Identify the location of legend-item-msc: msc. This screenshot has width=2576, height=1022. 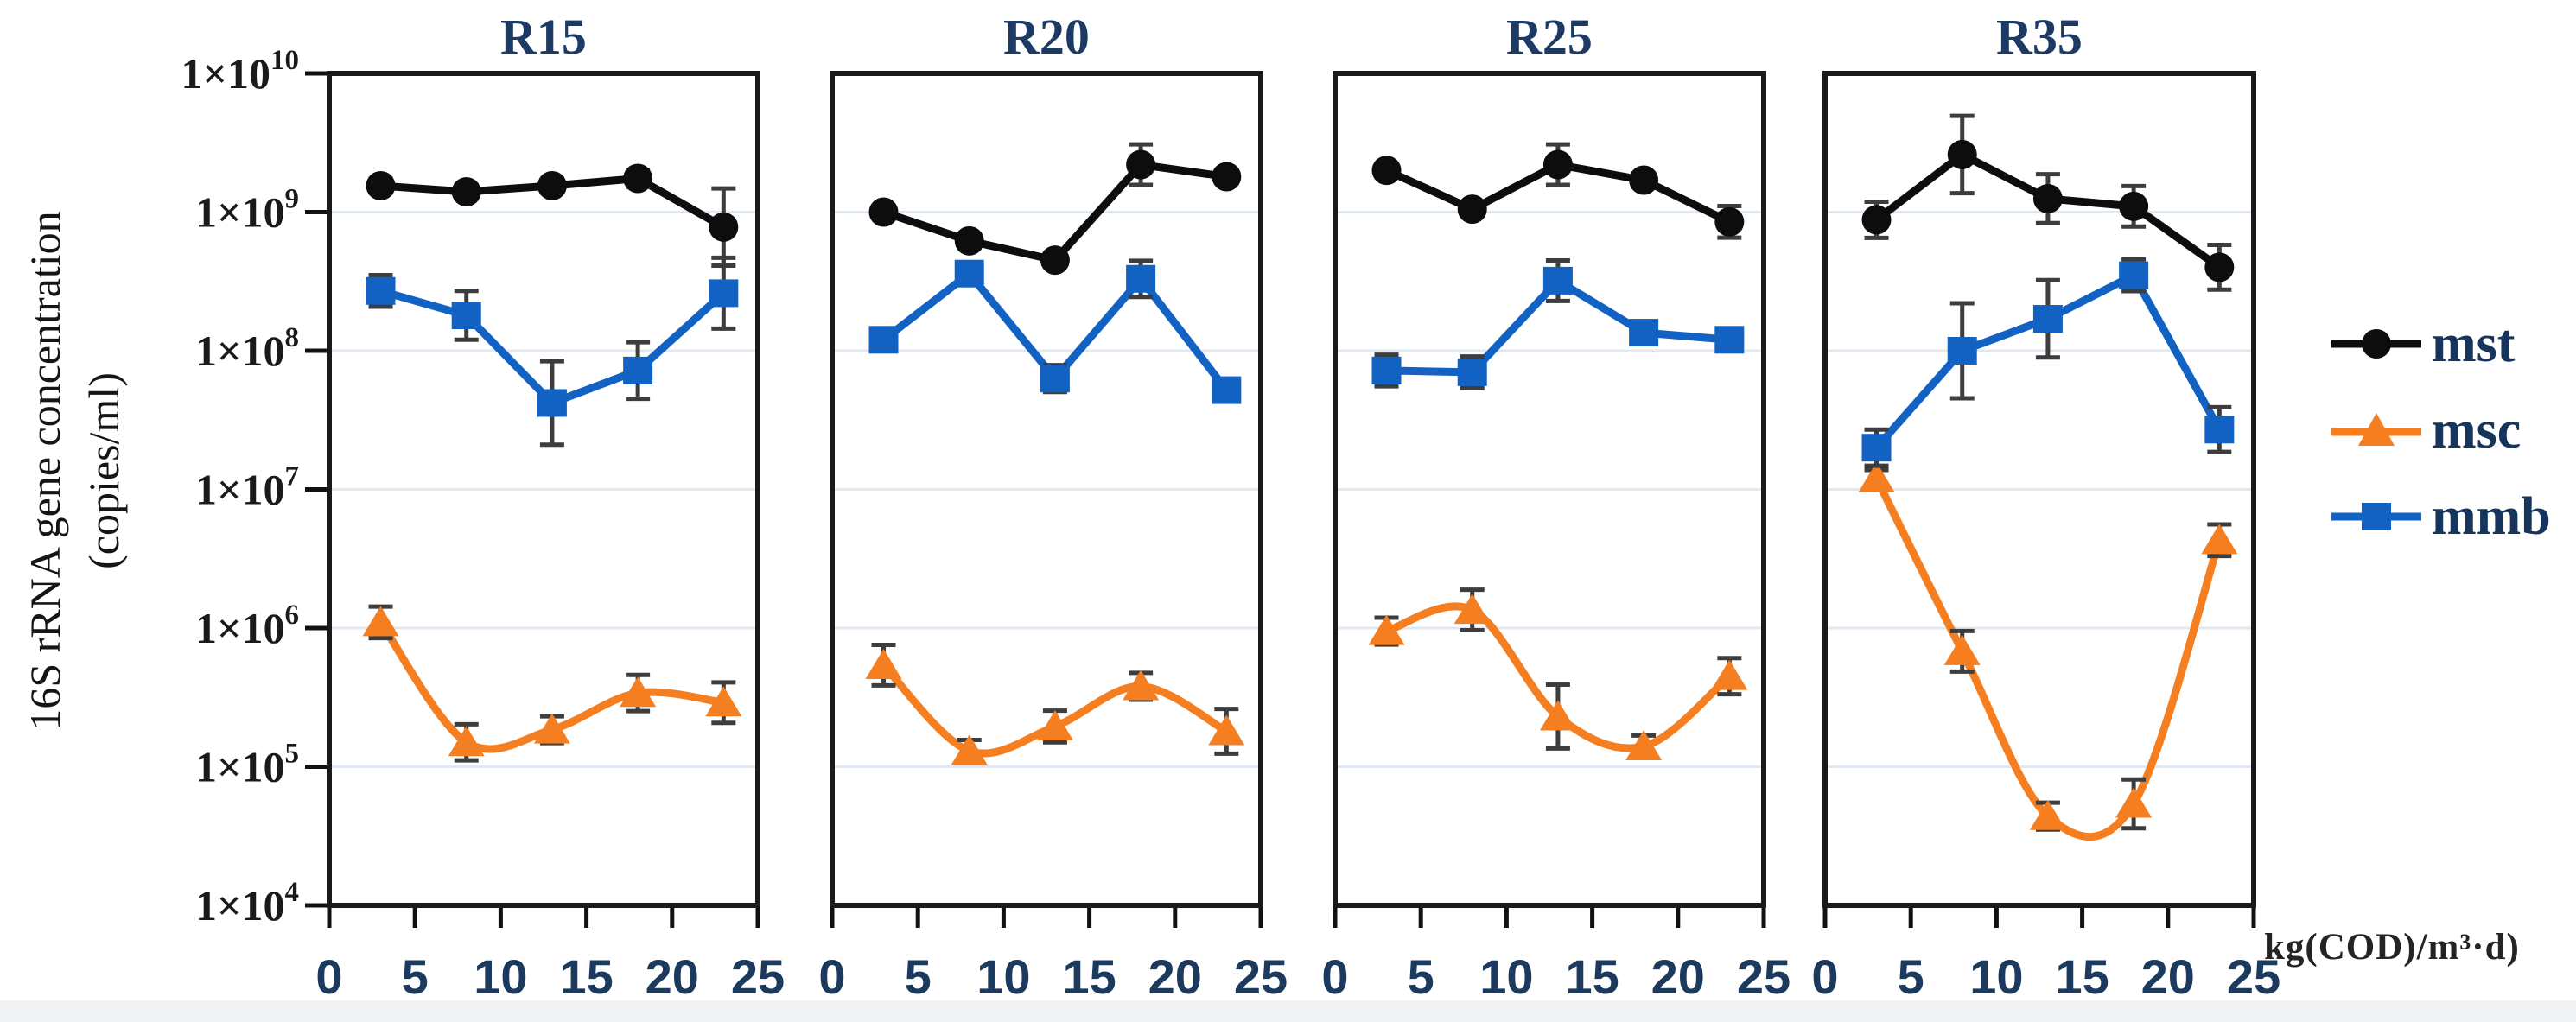
(2441, 430).